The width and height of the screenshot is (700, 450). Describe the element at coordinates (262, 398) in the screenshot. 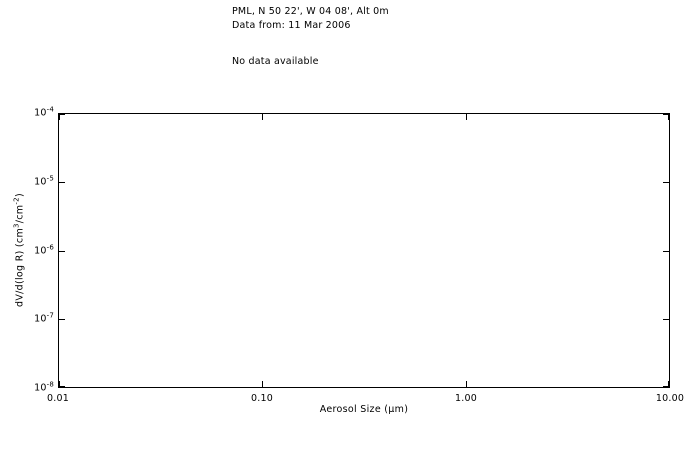

I see `x-tick-label: 0.10` at that location.